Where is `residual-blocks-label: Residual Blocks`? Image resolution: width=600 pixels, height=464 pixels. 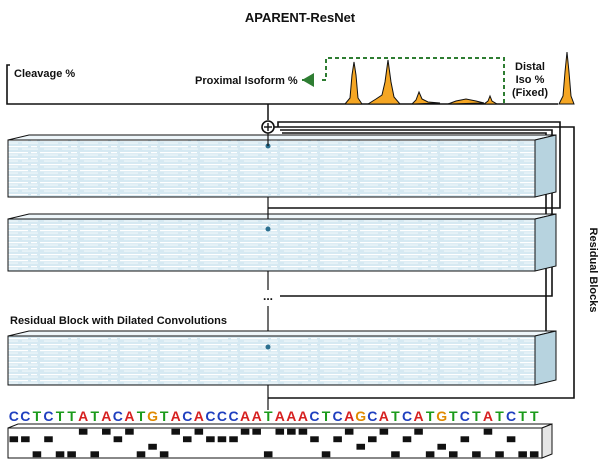
residual-blocks-label: Residual Blocks is located at coordinates (593, 270).